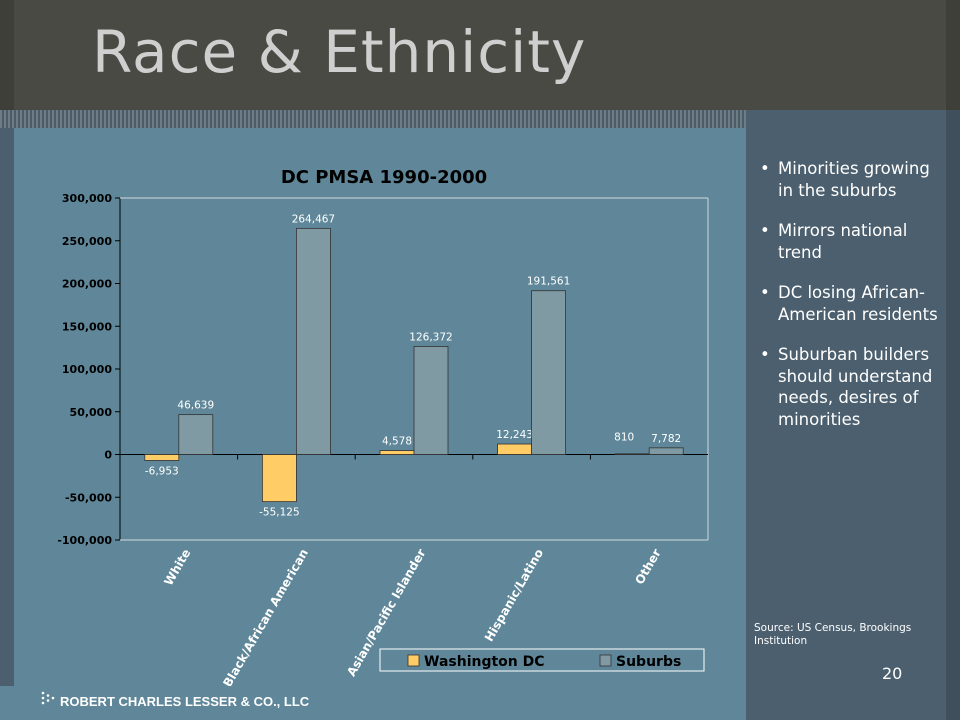  I want to click on bullet-item: • Minorities growing in the suburbs, so click(845, 179).